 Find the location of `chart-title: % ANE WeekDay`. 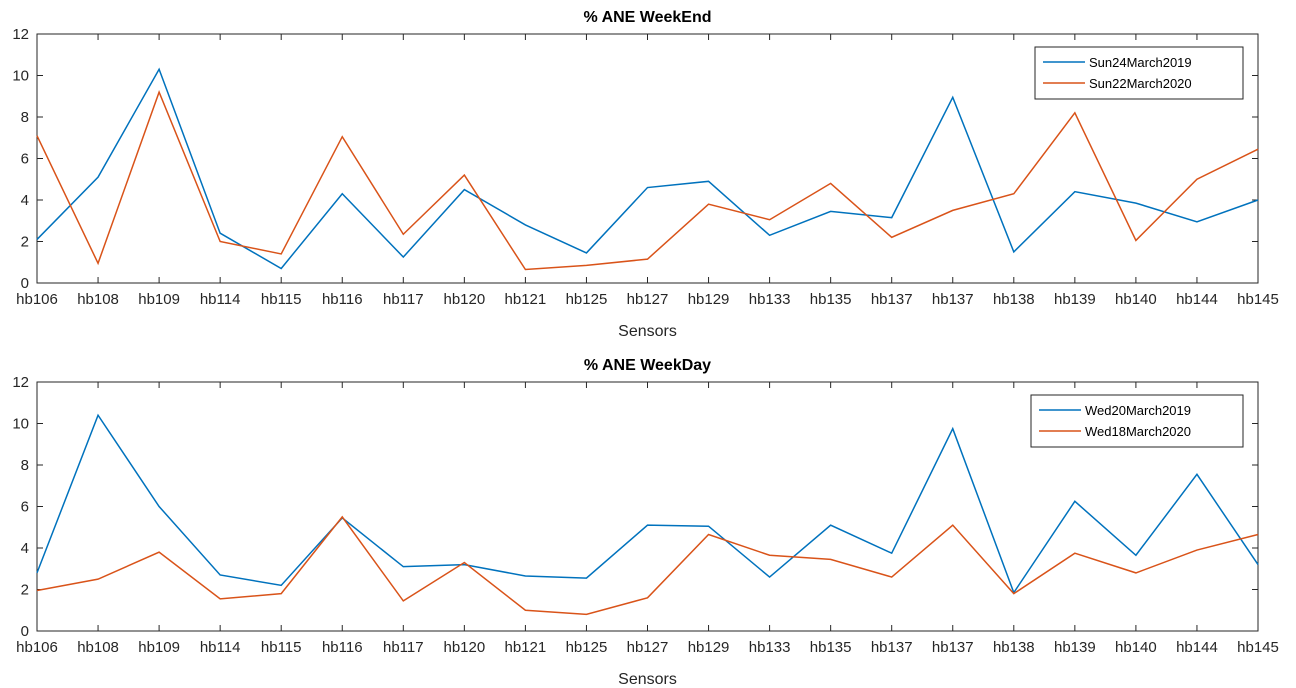

chart-title: % ANE WeekDay is located at coordinates (647, 365).